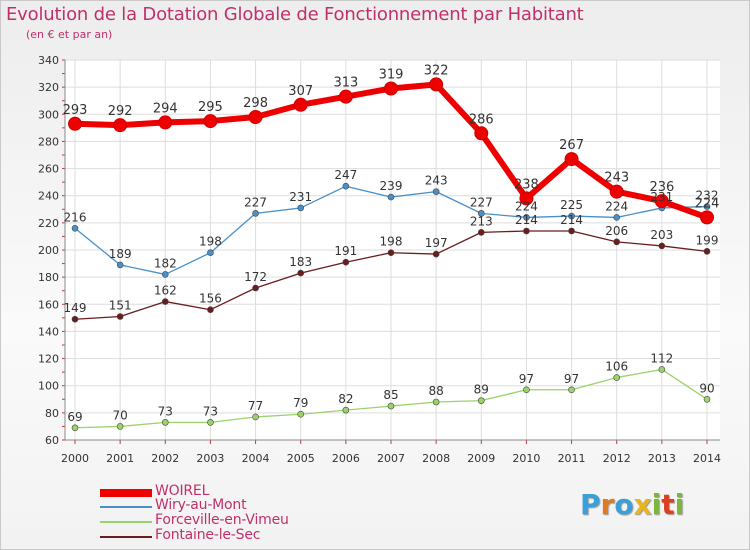 Image resolution: width=750 pixels, height=550 pixels. Describe the element at coordinates (668, 504) in the screenshot. I see `logo-letter: t` at that location.